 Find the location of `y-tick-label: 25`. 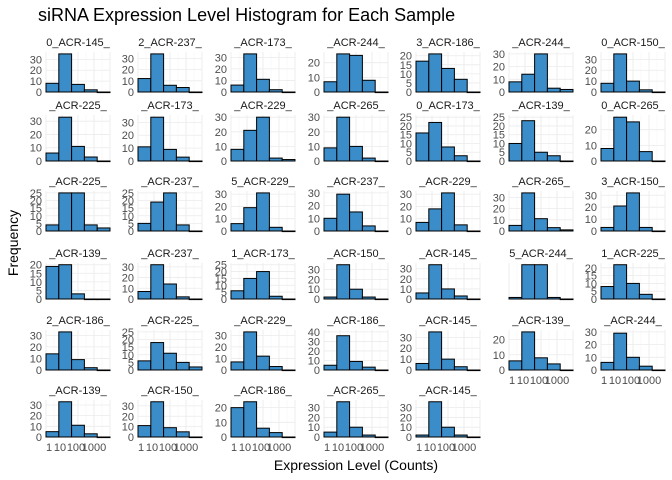

y-tick-label: 25 is located at coordinates (221, 266).